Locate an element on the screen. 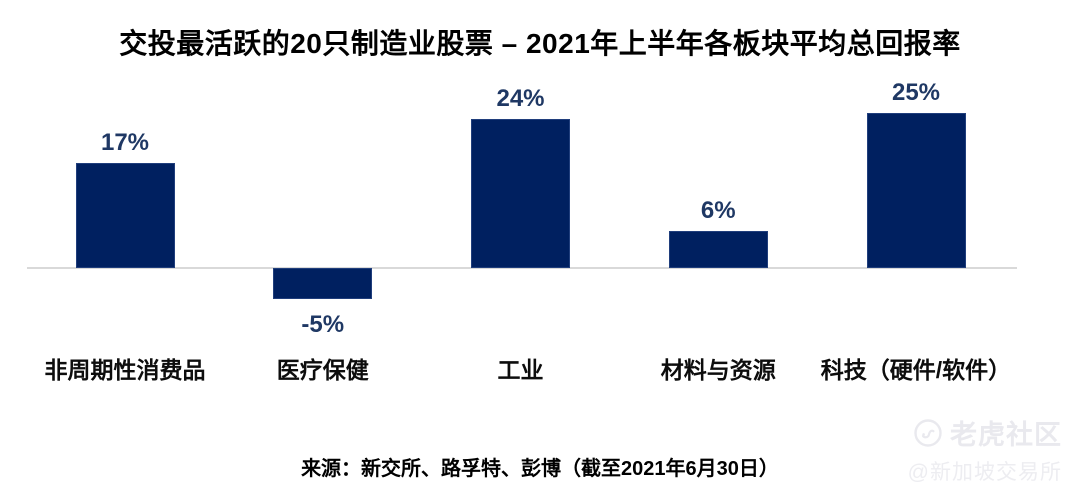 This screenshot has height=490, width=1080. bar-value-label: 25% is located at coordinates (916, 92).